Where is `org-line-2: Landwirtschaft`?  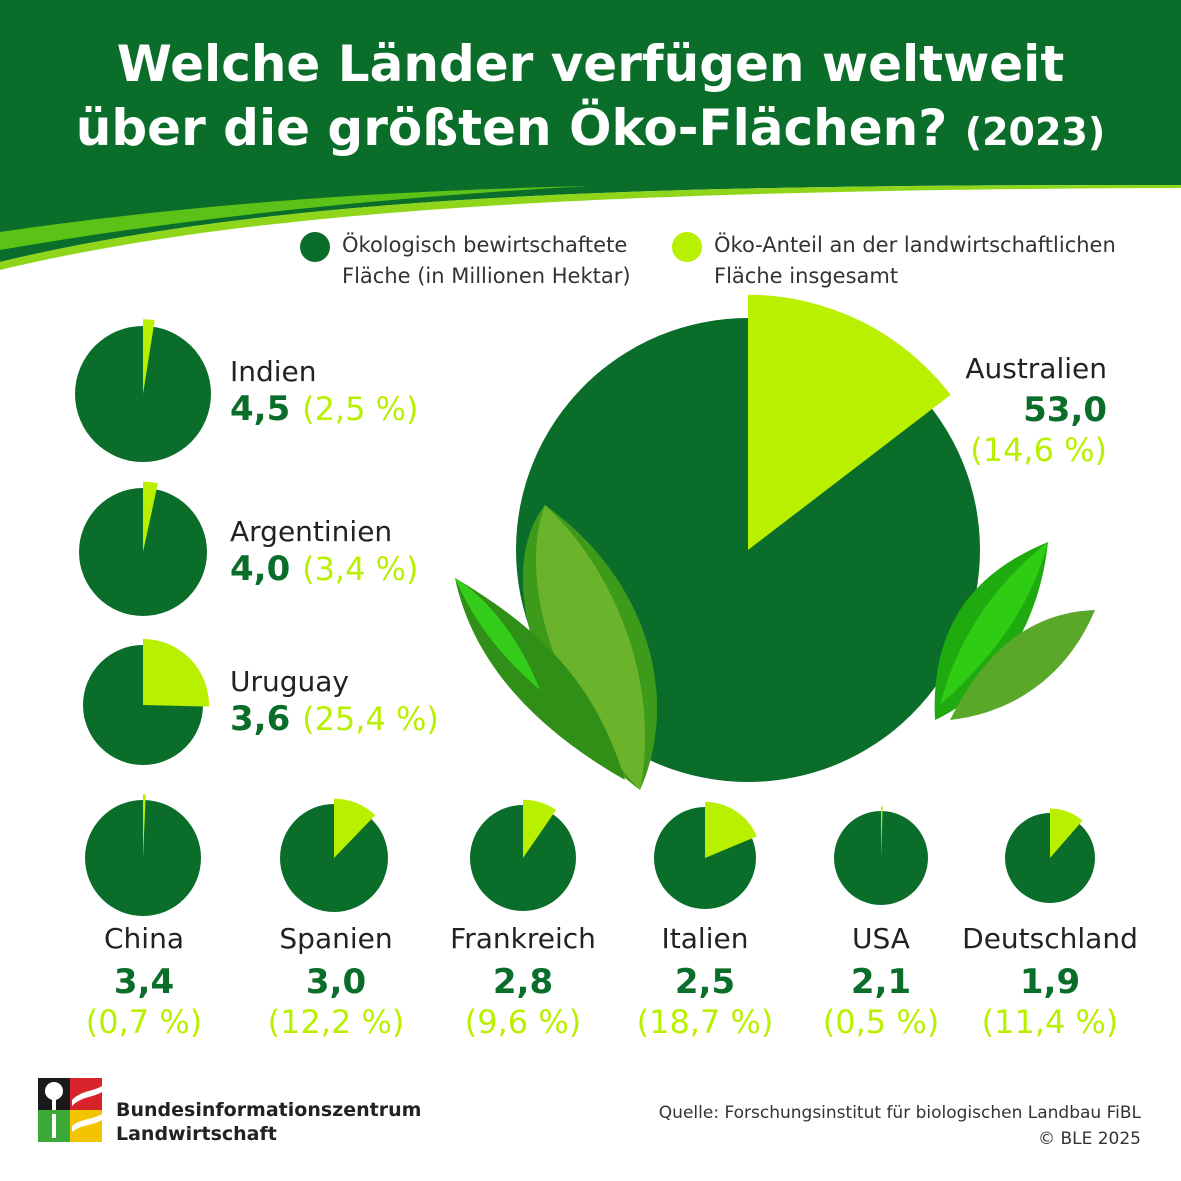
org-line-2: Landwirtschaft is located at coordinates (196, 1134).